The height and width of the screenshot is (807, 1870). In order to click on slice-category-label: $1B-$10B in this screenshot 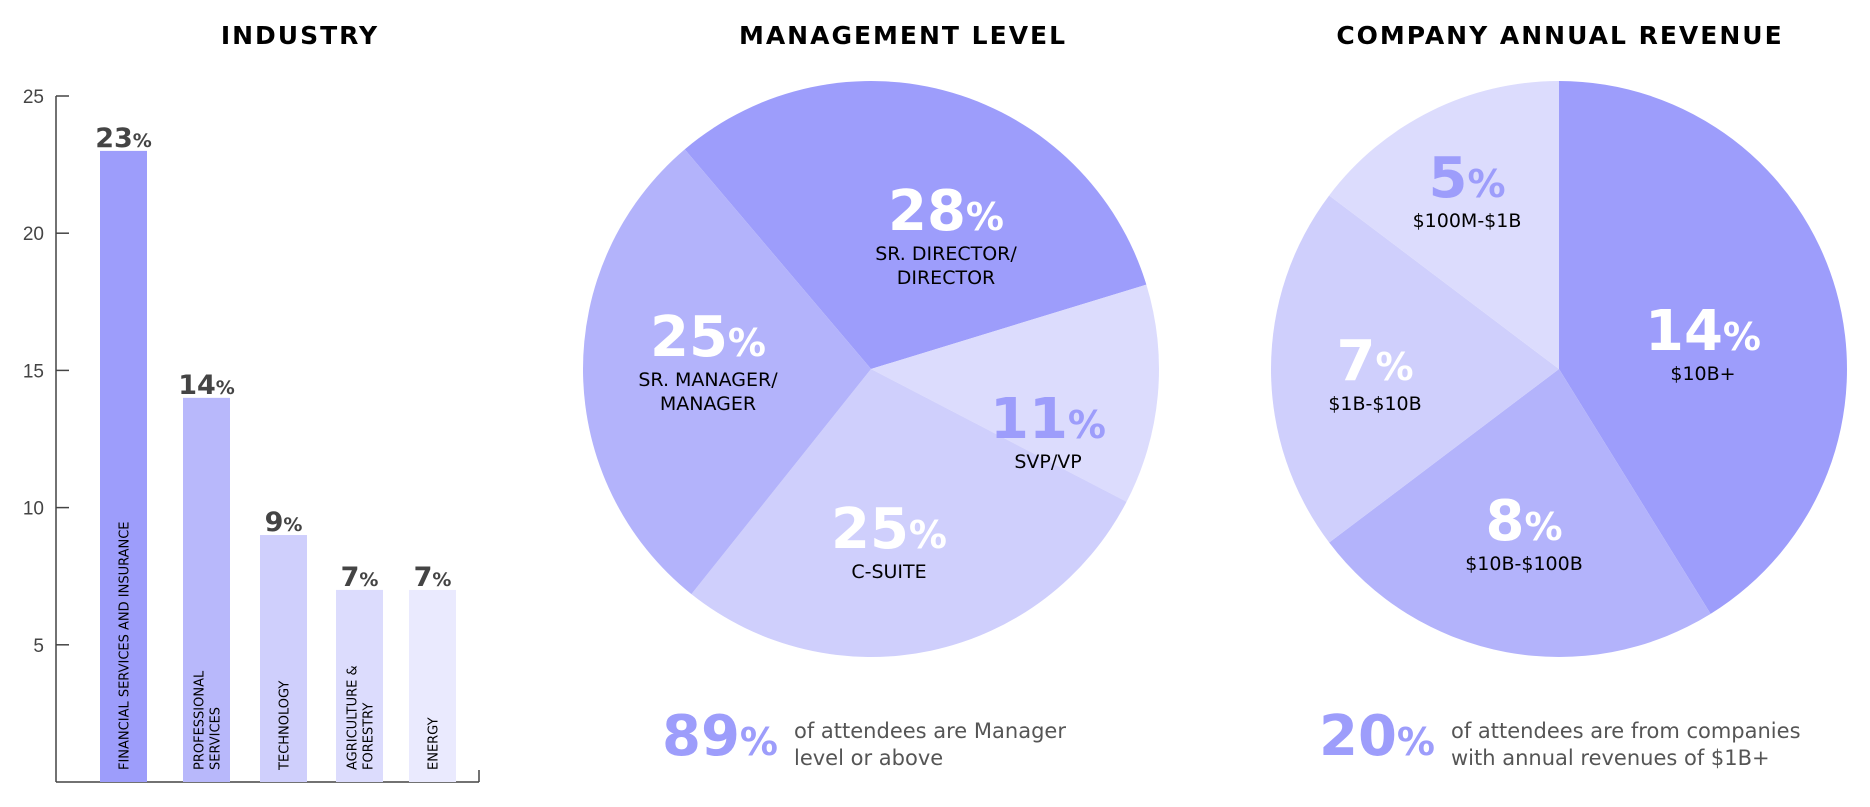, I will do `click(1374, 404)`.